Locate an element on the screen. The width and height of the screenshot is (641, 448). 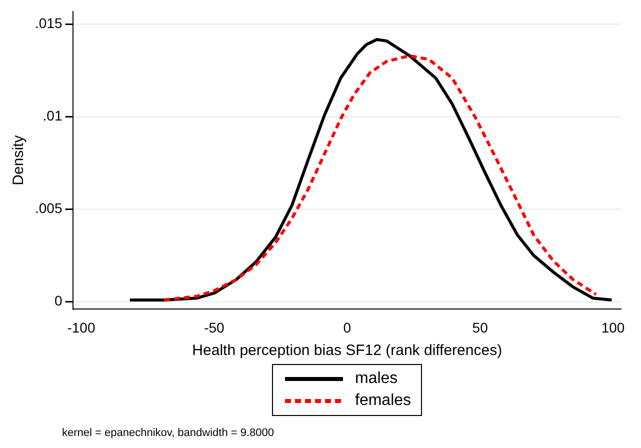
x-tick-label: 50 is located at coordinates (480, 327).